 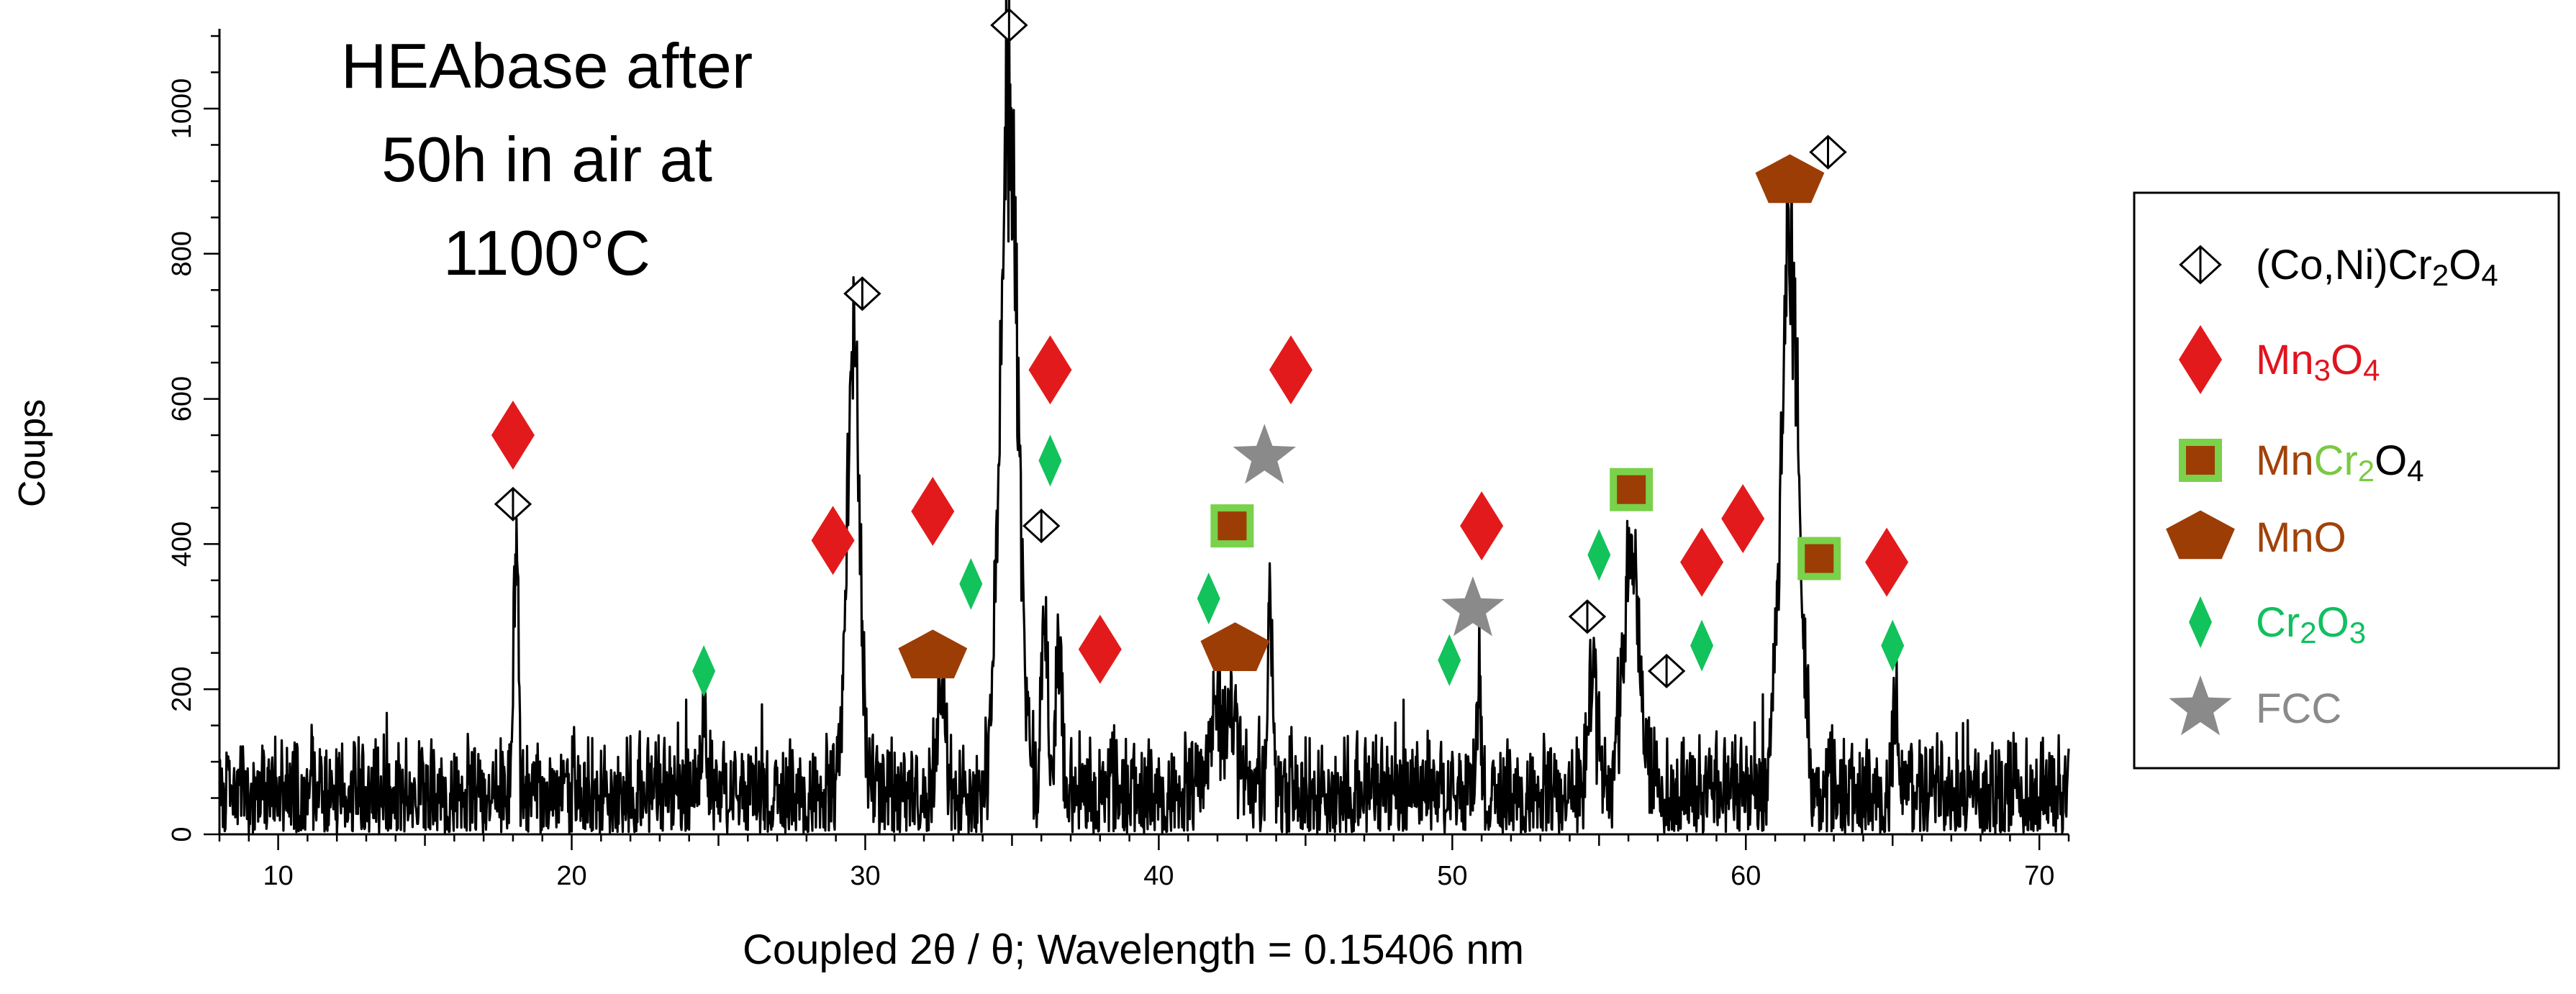 What do you see at coordinates (2377, 267) in the screenshot?
I see `legend-label: (Co,Ni)Cr2O4` at bounding box center [2377, 267].